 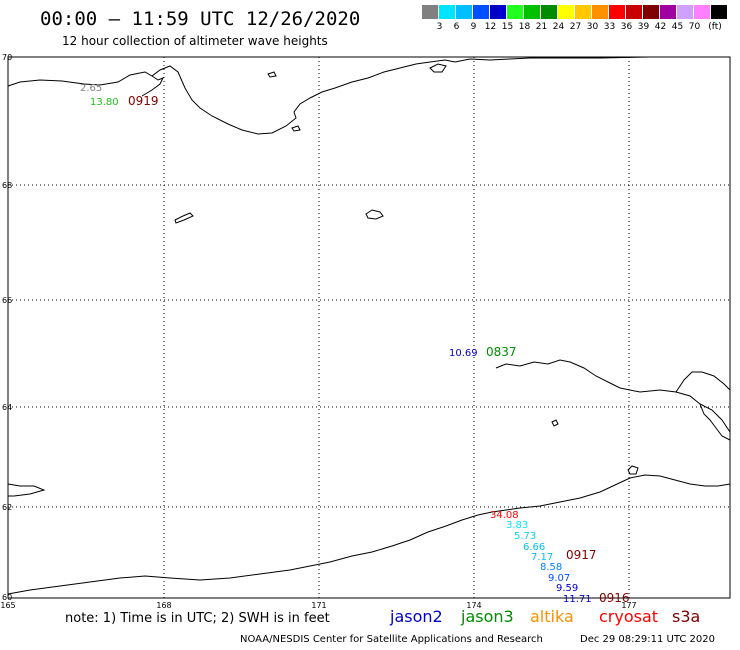 I want to click on legend-label: 21, so click(x=541, y=27).